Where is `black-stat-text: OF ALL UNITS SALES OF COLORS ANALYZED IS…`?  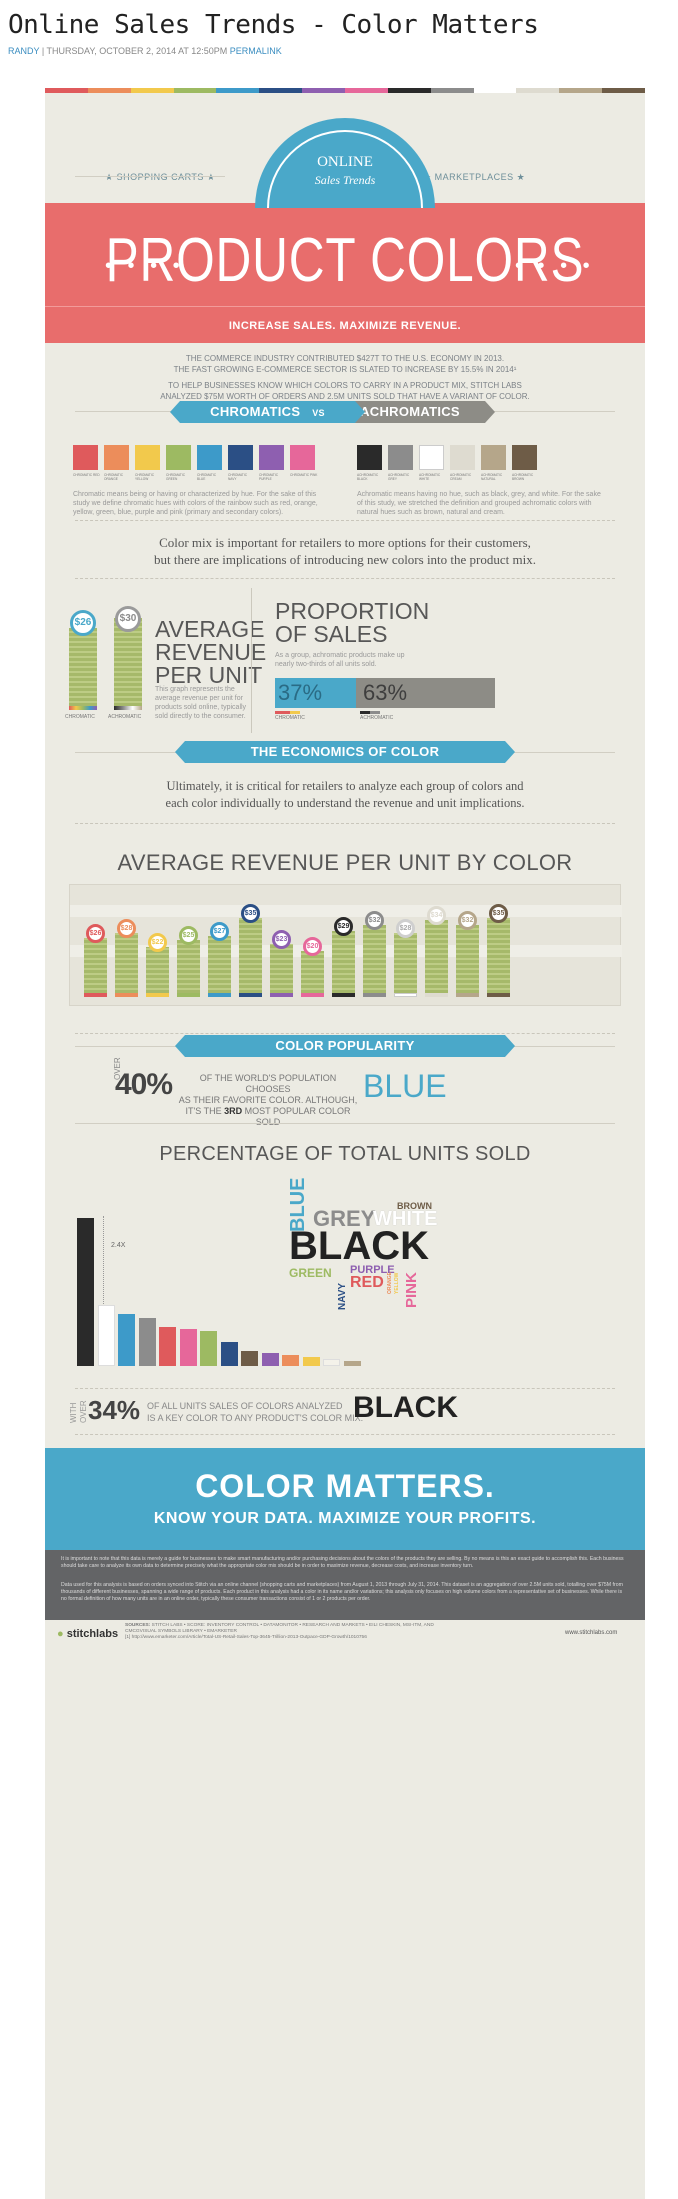
black-stat-text: OF ALL UNITS SALES OF COLORS ANALYZED IS… is located at coordinates (255, 1412).